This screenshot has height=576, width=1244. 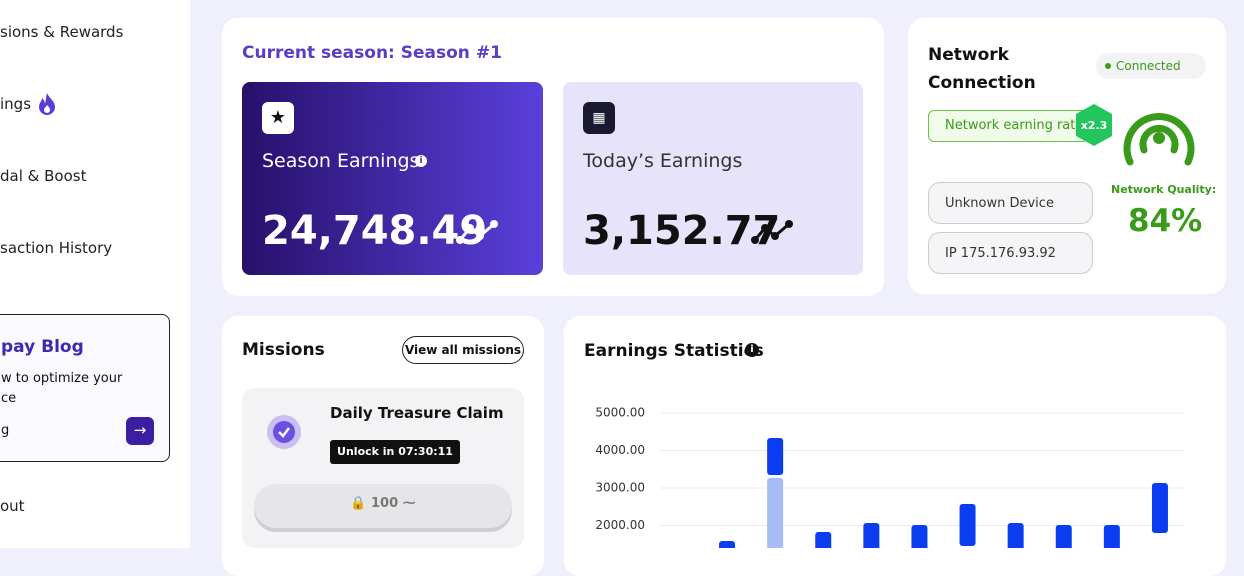 I want to click on signal-icon, so click(x=1159, y=139).